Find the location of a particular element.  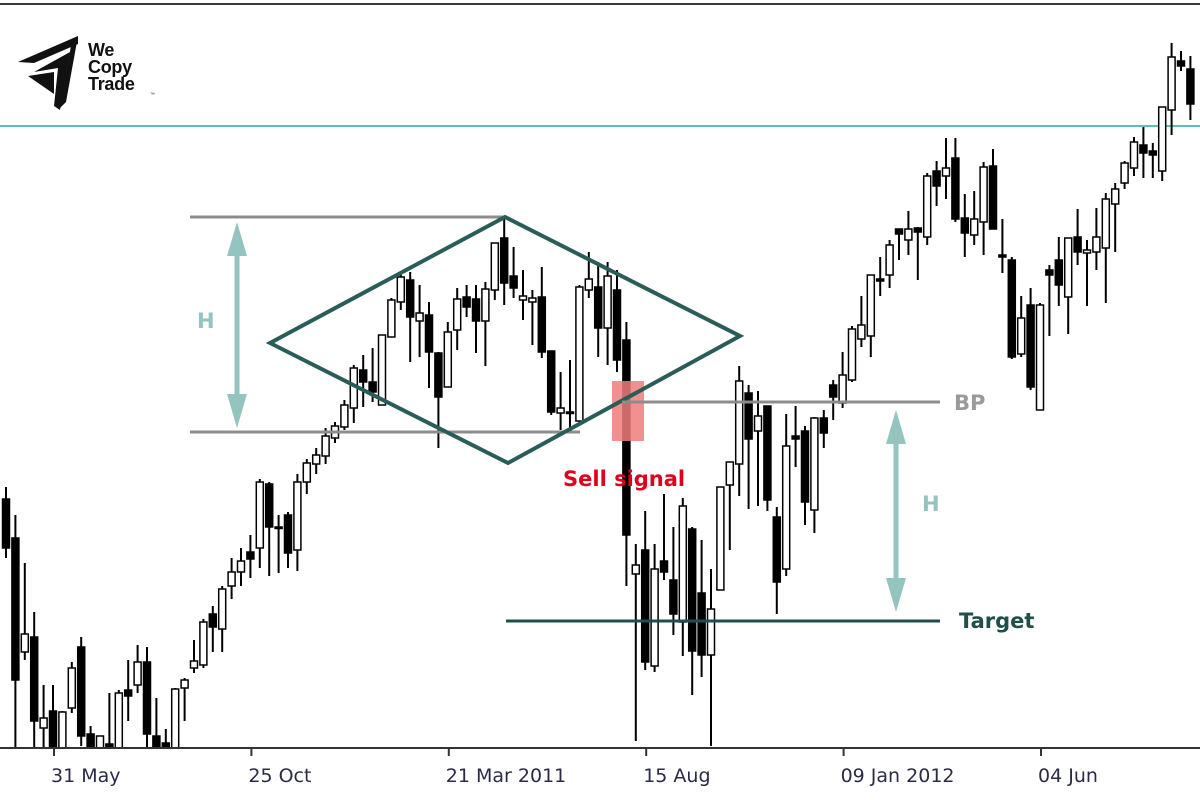

logo-word-we: We is located at coordinates (101, 50).